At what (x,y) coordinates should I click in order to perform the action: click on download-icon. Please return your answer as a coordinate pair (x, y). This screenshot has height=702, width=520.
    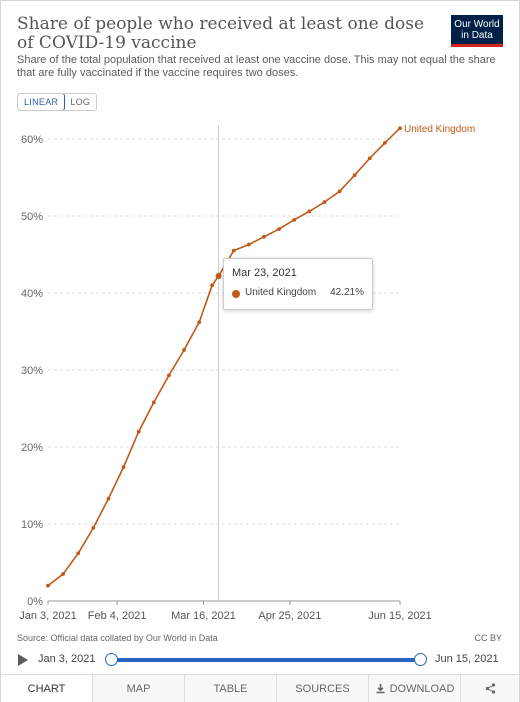
    Looking at the image, I should click on (380, 689).